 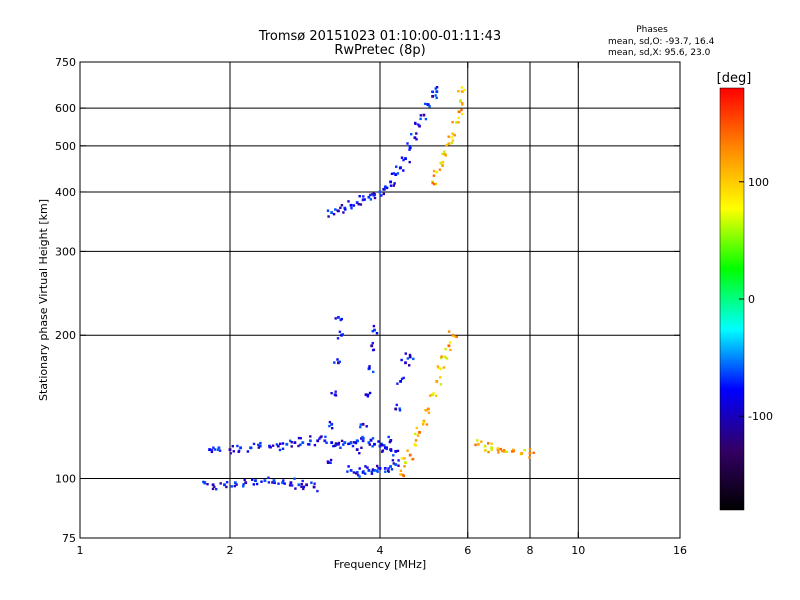 What do you see at coordinates (65, 251) in the screenshot?
I see `y-tick-label: 300` at bounding box center [65, 251].